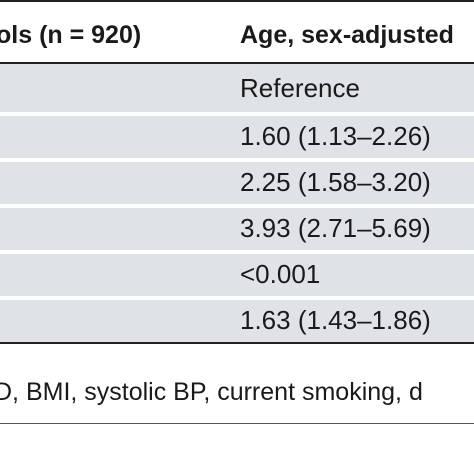 The height and width of the screenshot is (474, 474). Describe the element at coordinates (237, 63) in the screenshot. I see `header-rule` at that location.